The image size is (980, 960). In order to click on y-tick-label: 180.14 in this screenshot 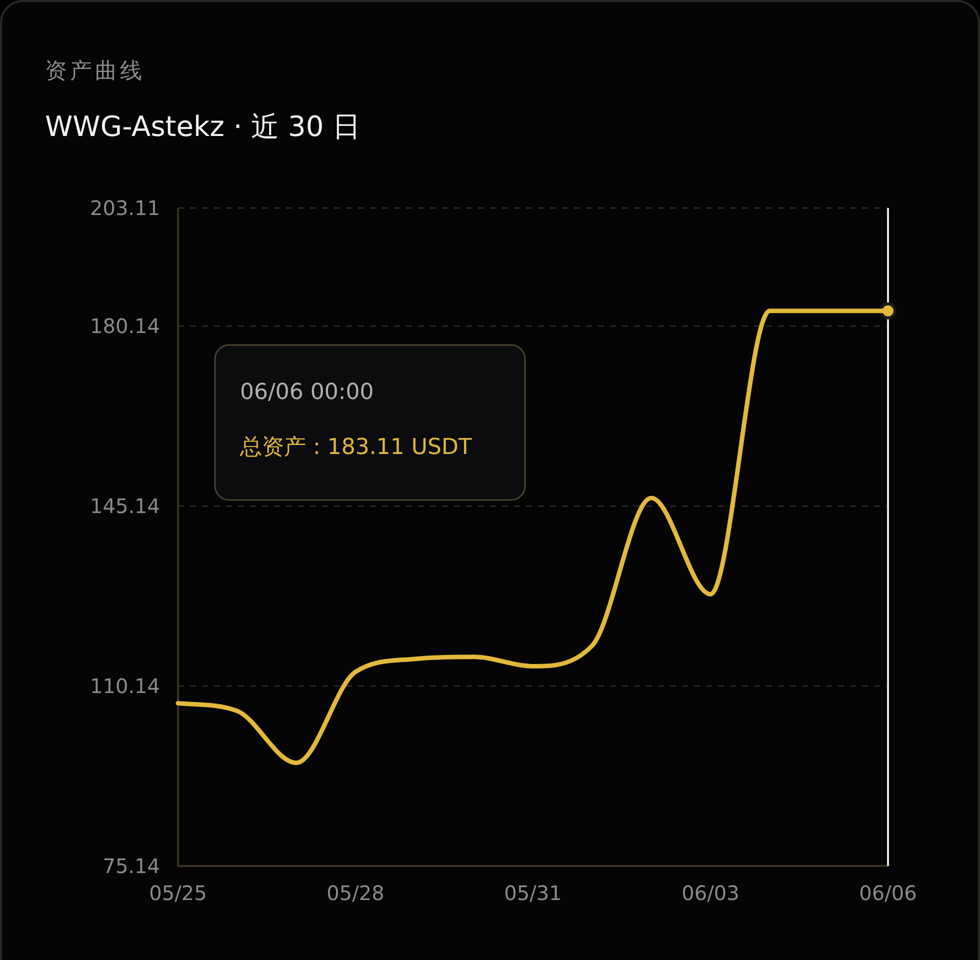, I will do `click(125, 326)`.